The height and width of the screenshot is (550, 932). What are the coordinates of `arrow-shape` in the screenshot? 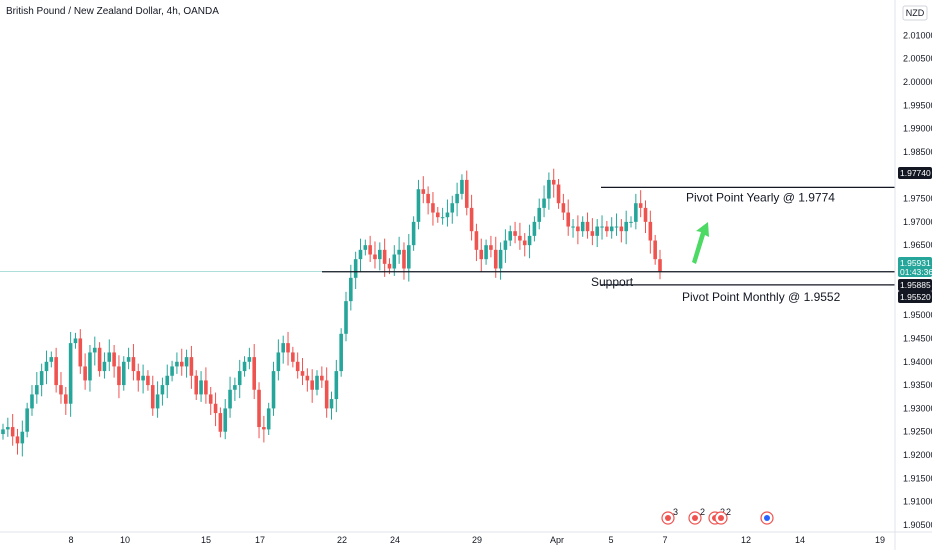 It's located at (700, 243).